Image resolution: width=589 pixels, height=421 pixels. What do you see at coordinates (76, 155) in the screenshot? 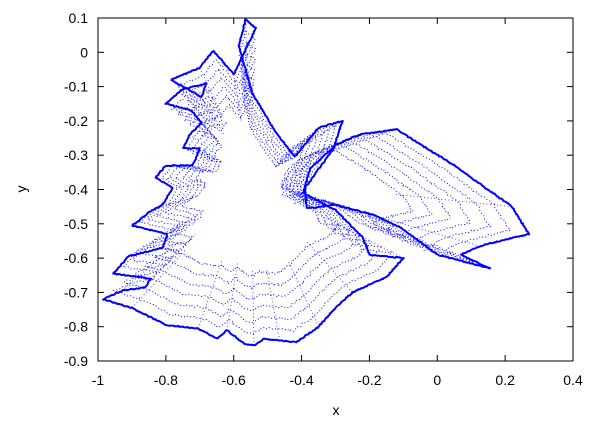
I see `y-tick-label: -0.3` at bounding box center [76, 155].